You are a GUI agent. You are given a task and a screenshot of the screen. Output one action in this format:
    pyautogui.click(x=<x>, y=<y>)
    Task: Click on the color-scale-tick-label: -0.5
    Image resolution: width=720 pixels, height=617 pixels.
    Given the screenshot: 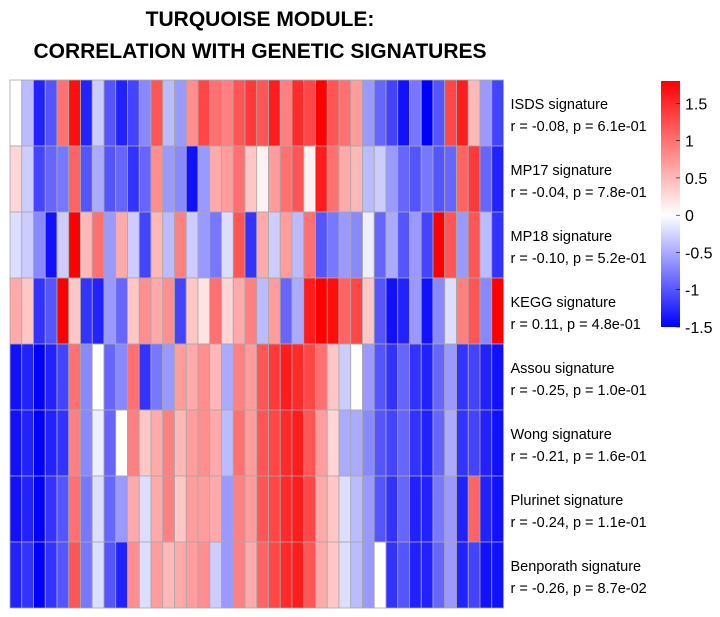 What is the action you would take?
    pyautogui.click(x=699, y=254)
    